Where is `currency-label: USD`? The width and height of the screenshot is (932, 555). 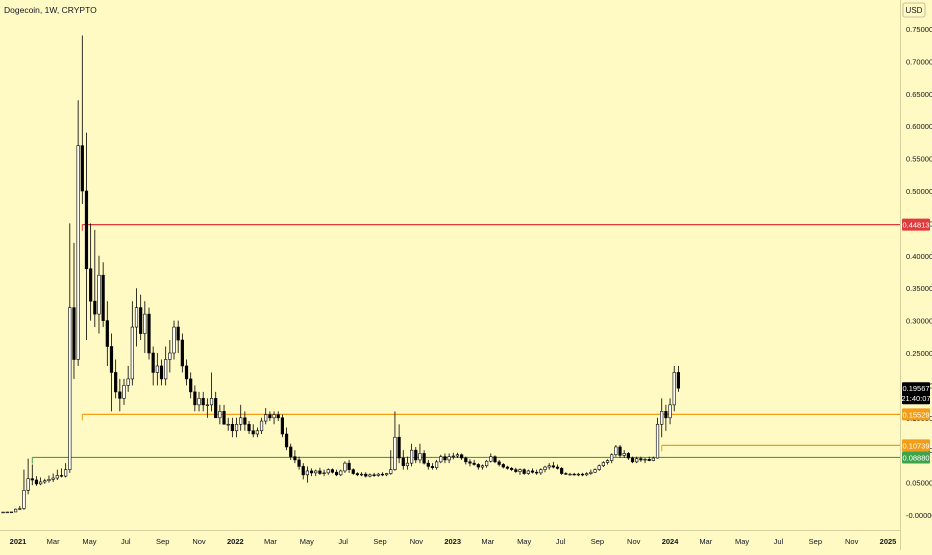
currency-label: USD is located at coordinates (914, 10).